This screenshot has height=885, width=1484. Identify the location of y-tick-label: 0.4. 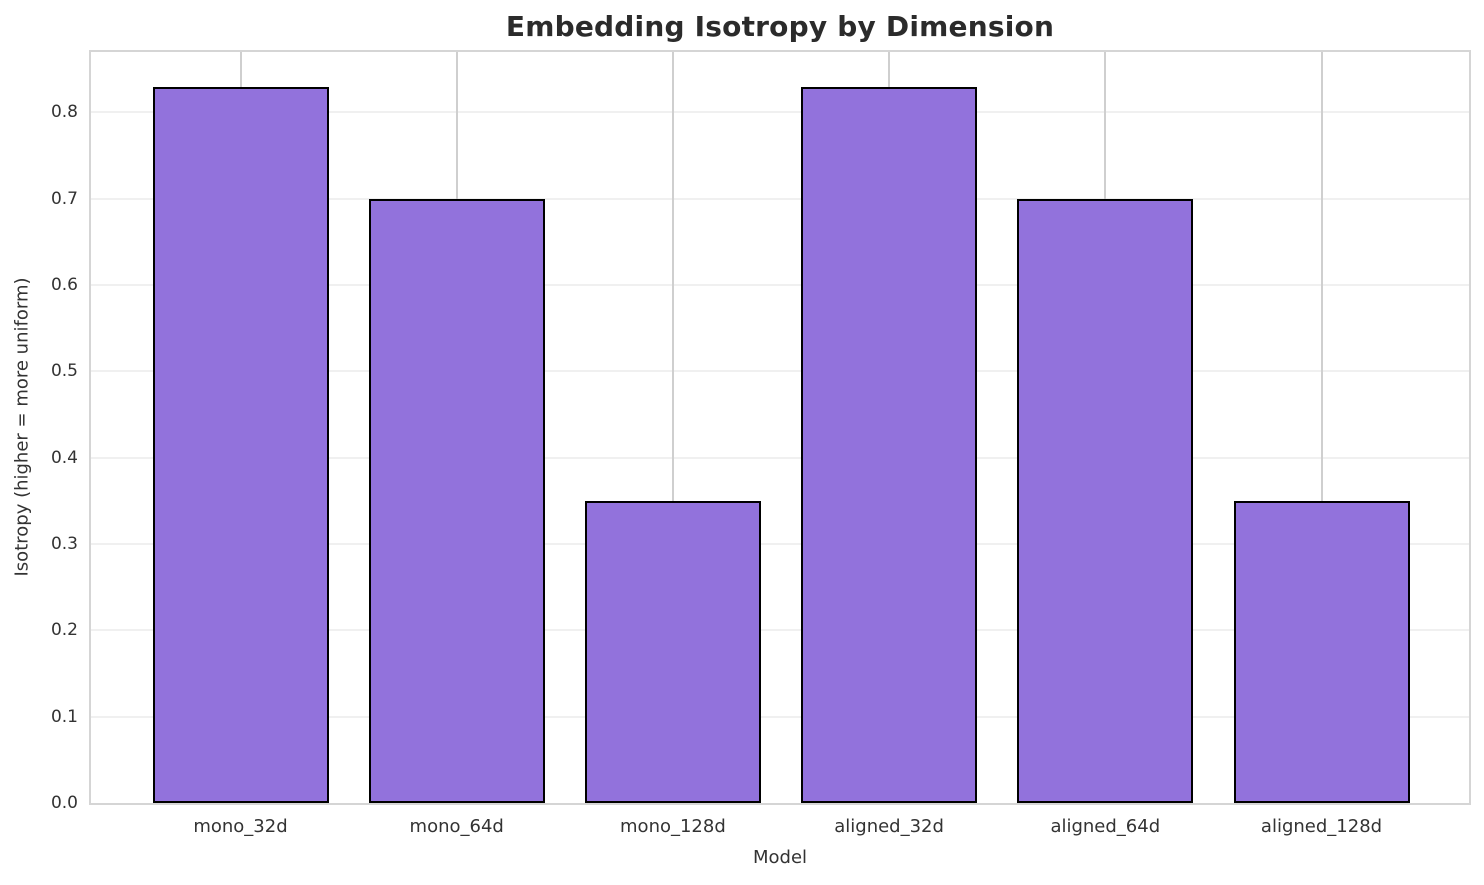
(64, 457).